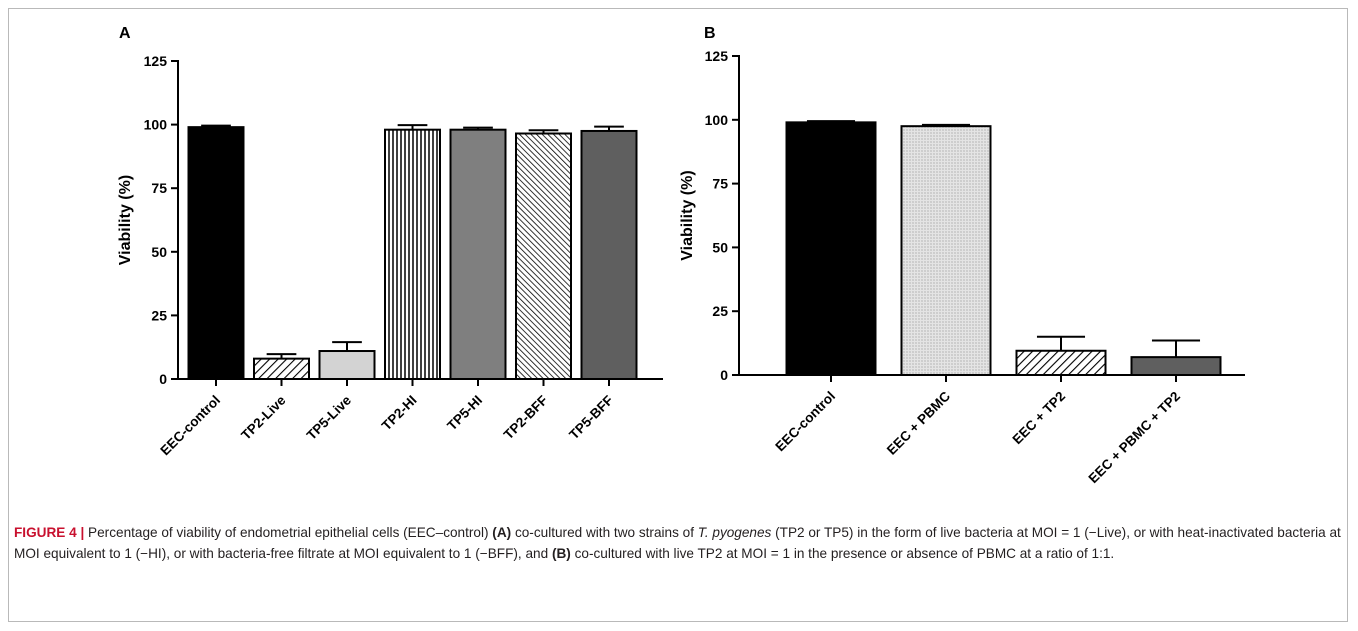 Image resolution: width=1358 pixels, height=631 pixels. I want to click on category-label: TP2-HI, so click(399, 413).